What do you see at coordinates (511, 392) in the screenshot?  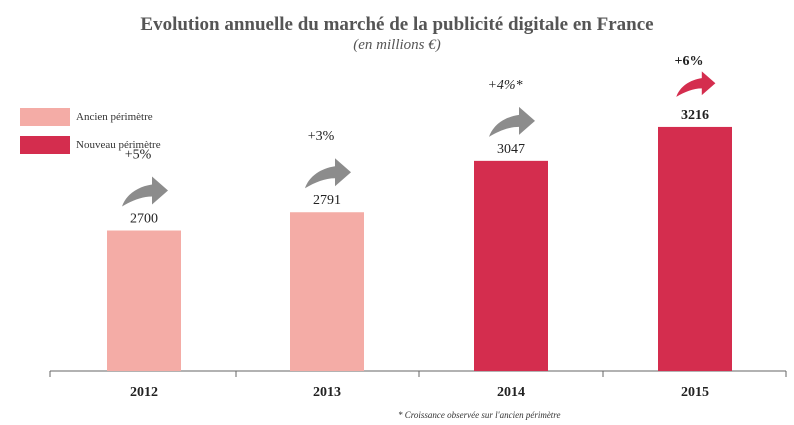 I see `category-label-2014: 2014` at bounding box center [511, 392].